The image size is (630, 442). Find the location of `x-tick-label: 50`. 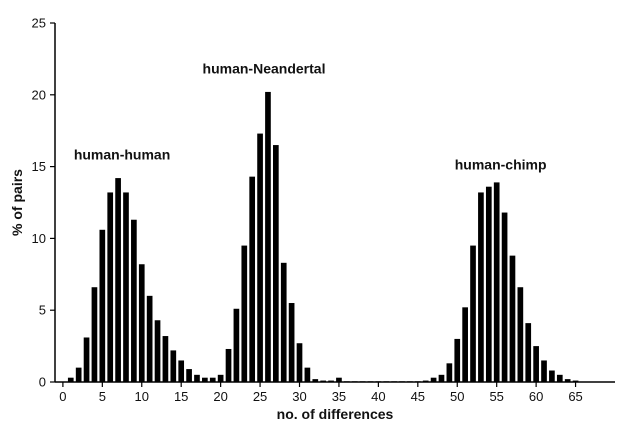

x-tick-label: 50 is located at coordinates (457, 396).